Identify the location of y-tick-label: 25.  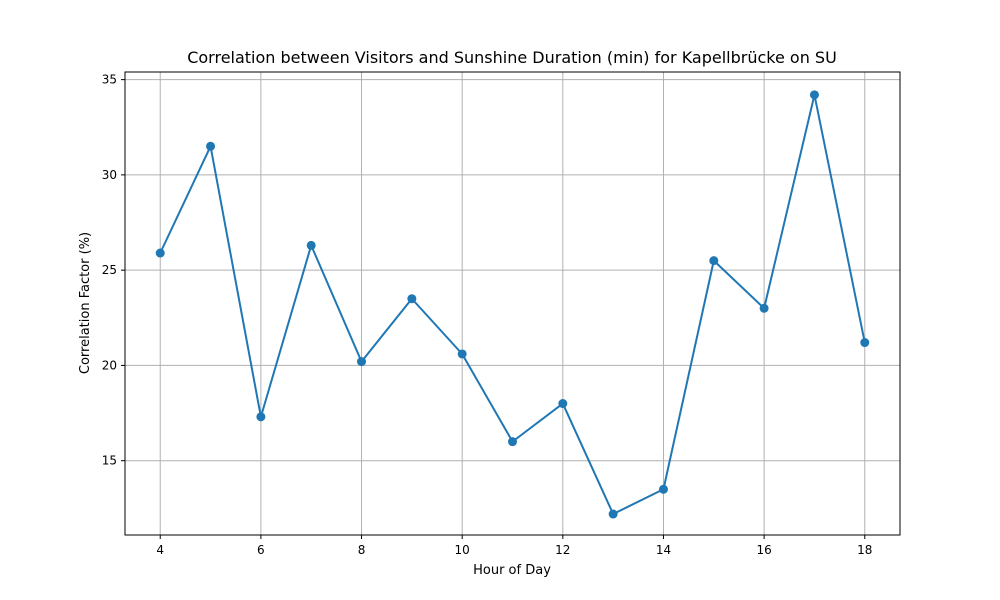
(109, 270).